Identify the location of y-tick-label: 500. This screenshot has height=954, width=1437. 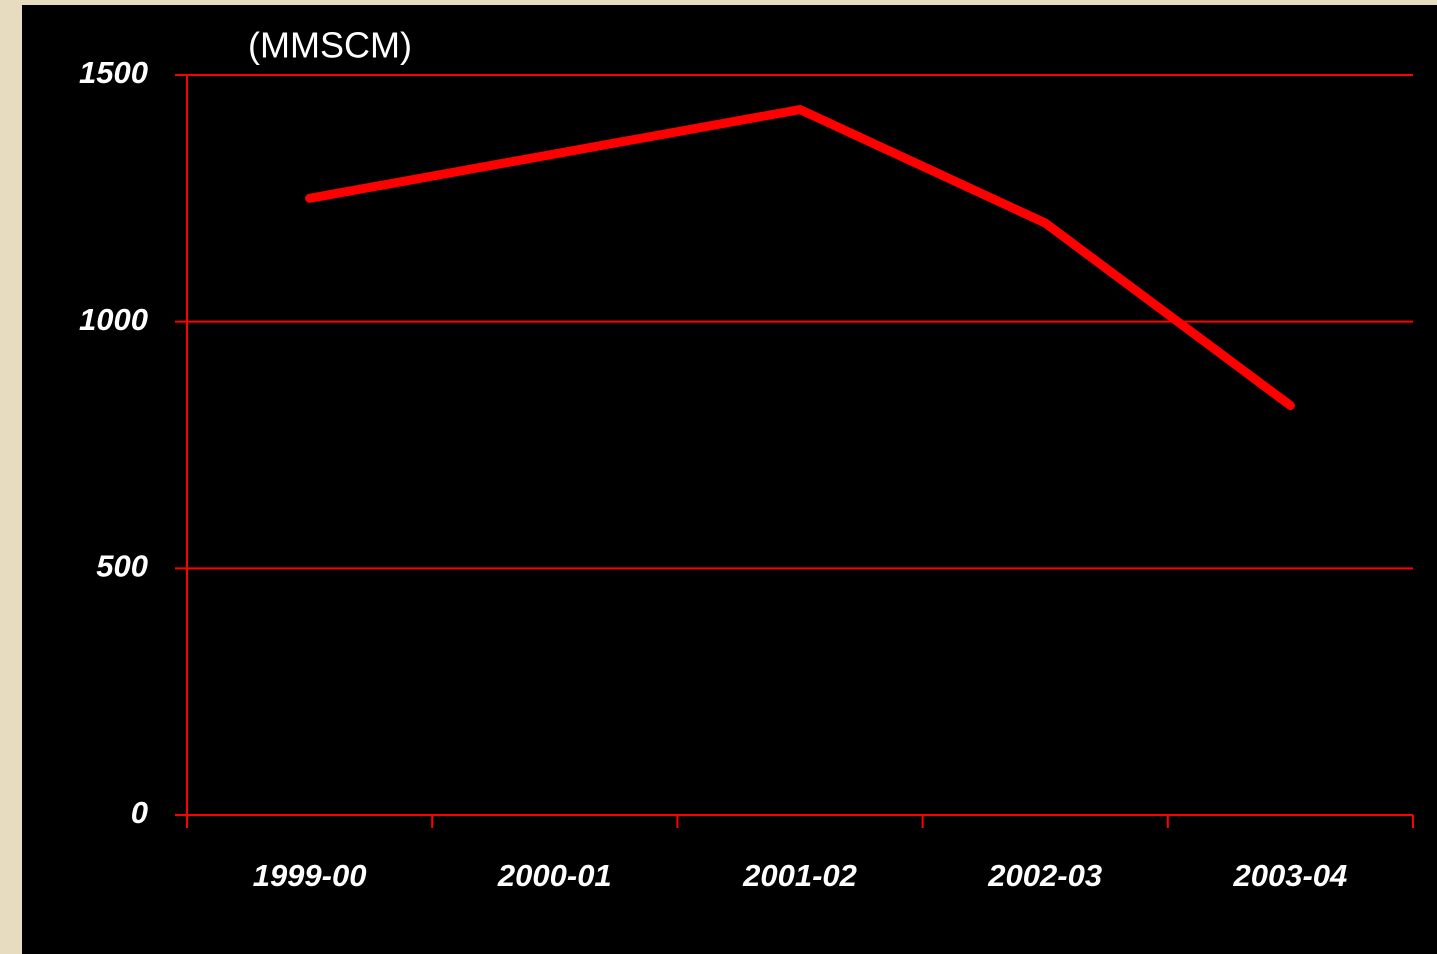
(122, 566).